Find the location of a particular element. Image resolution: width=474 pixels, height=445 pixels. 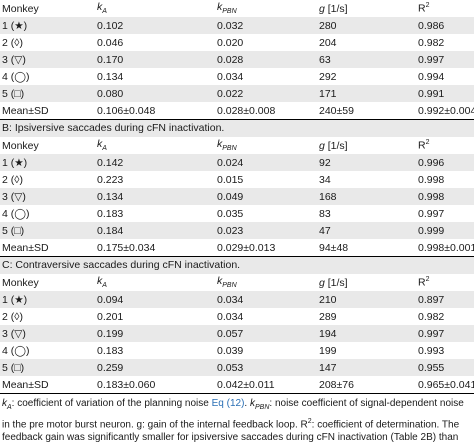

table-cell: 94±48 is located at coordinates (366, 248).